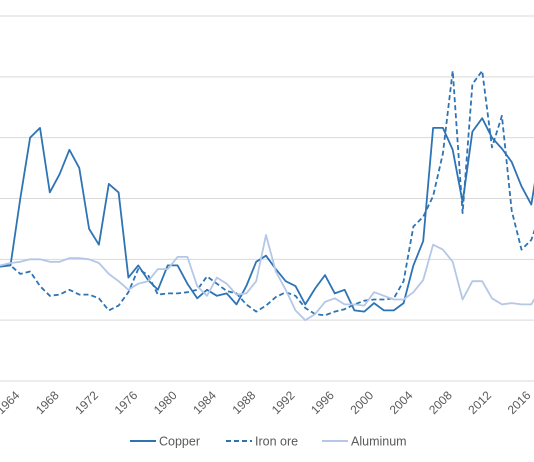 The width and height of the screenshot is (534, 462). Describe the element at coordinates (379, 442) in the screenshot. I see `legend-label: Aluminum` at that location.